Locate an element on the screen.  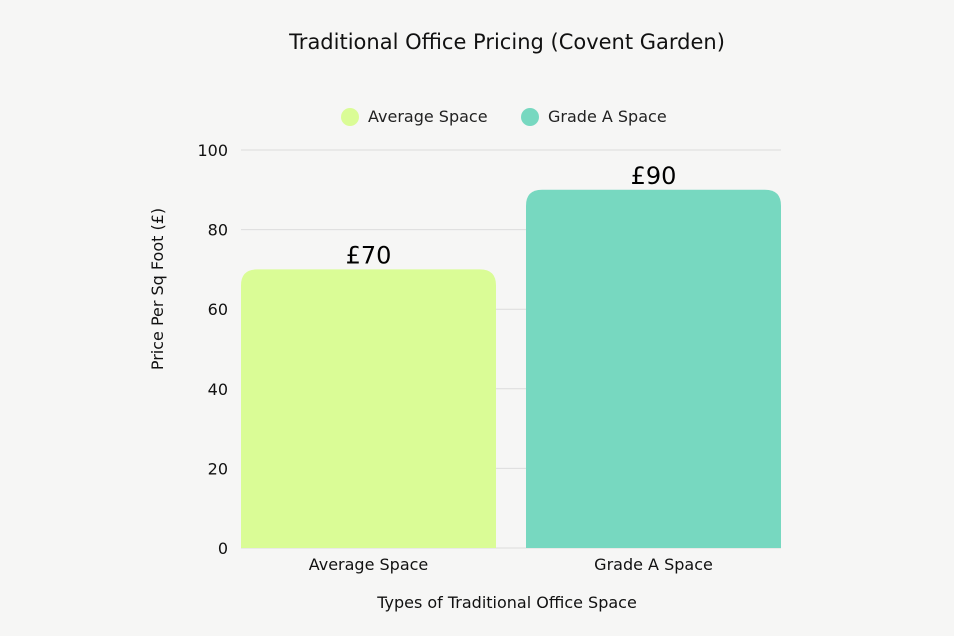
data-label: £90 is located at coordinates (654, 176).